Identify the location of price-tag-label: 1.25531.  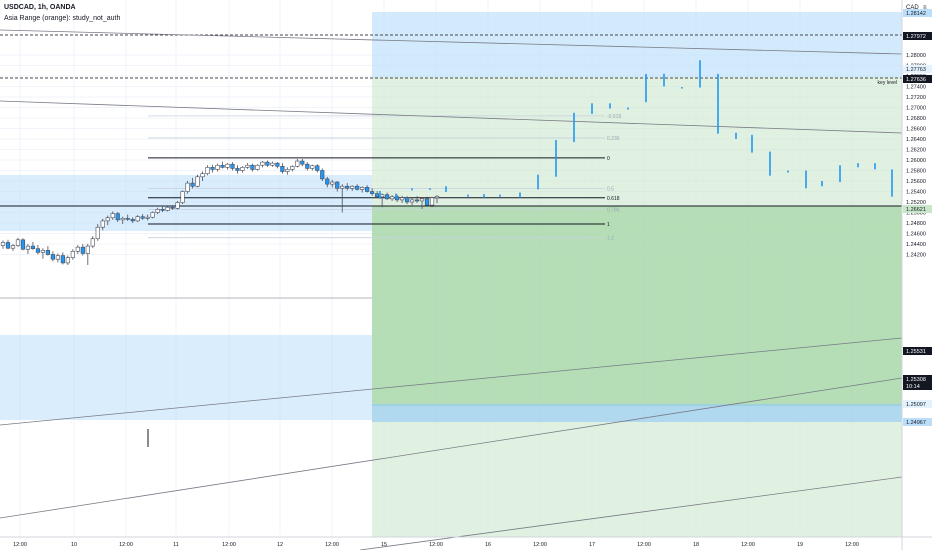
(916, 352).